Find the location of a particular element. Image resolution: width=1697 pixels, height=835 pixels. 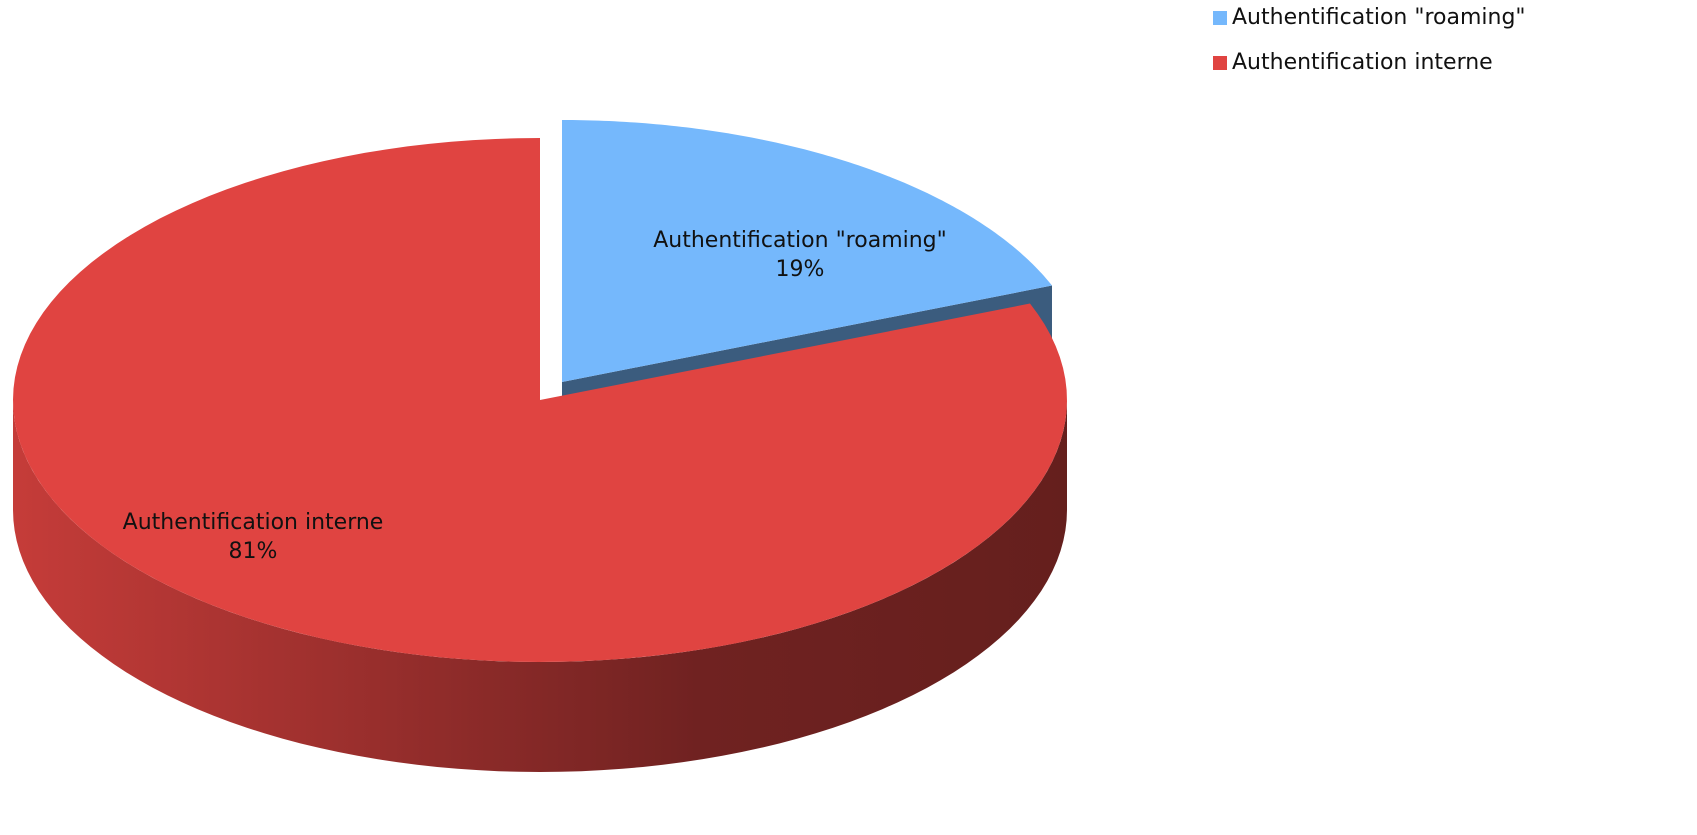

slice-value-label: 19% is located at coordinates (800, 269).